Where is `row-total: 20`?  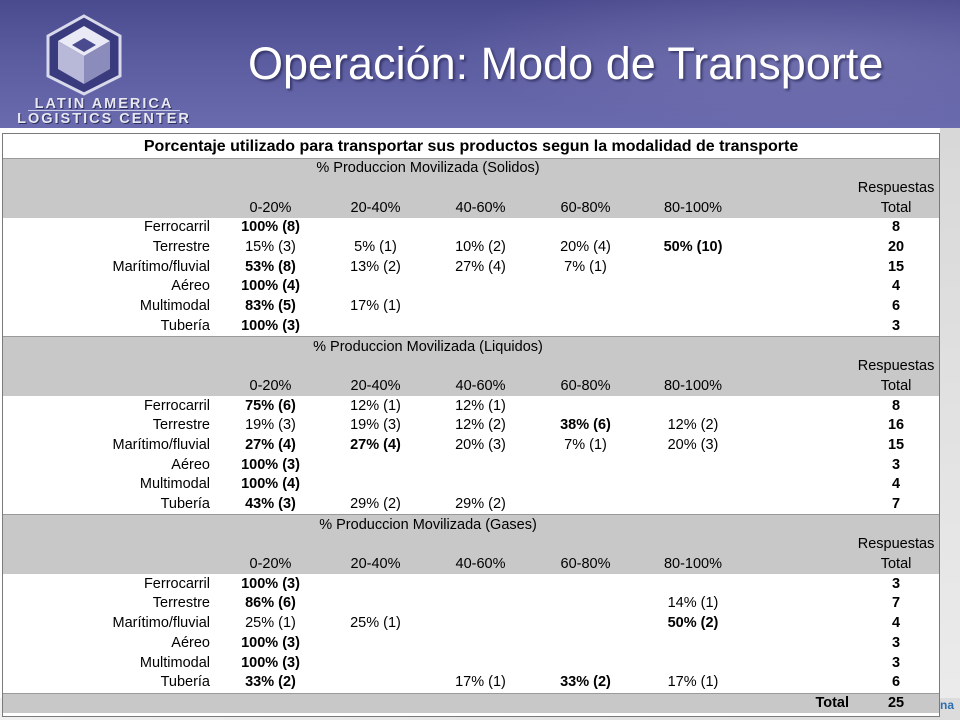 row-total: 20 is located at coordinates (896, 247).